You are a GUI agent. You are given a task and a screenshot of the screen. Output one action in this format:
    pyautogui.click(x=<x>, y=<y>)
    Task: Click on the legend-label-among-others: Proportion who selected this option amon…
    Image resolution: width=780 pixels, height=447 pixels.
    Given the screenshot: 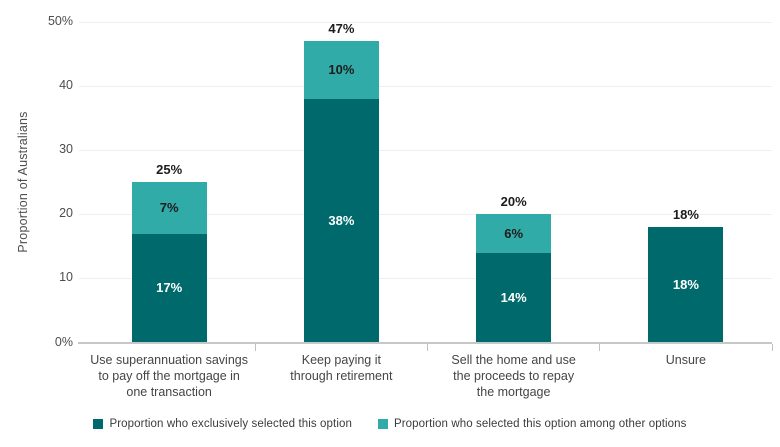 What is the action you would take?
    pyautogui.click(x=540, y=424)
    